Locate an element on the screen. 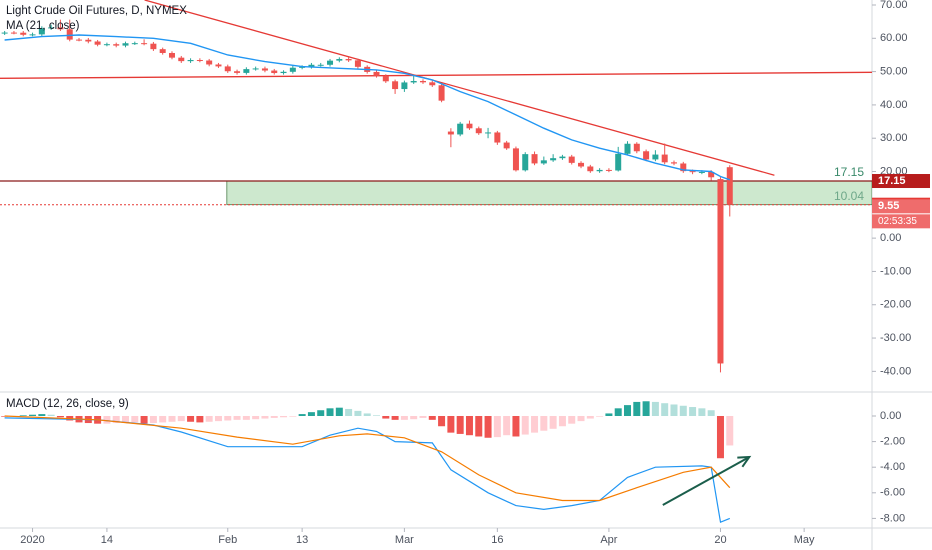 The height and width of the screenshot is (550, 932). y-tick-label: 70.00 is located at coordinates (894, 5).